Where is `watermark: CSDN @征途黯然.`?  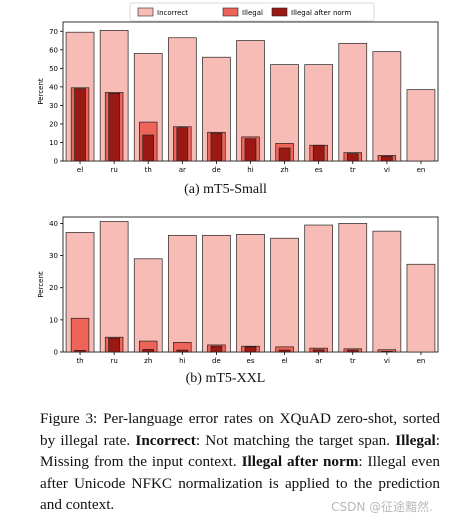
watermark: CSDN @征途黯然. is located at coordinates (382, 507).